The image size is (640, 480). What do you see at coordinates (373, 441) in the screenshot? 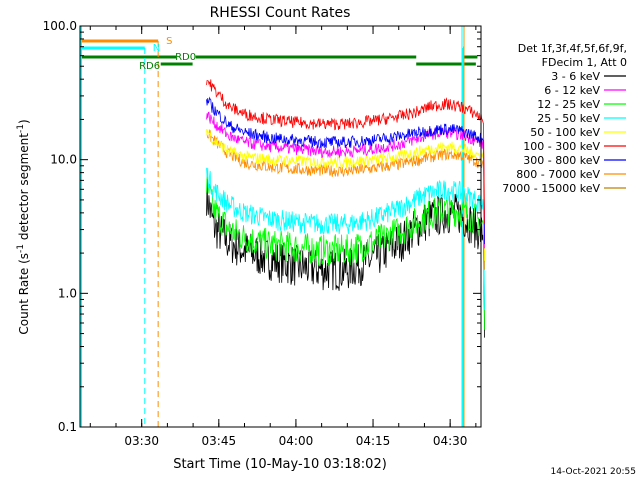
I see `x-tick-label: 04:15` at bounding box center [373, 441].